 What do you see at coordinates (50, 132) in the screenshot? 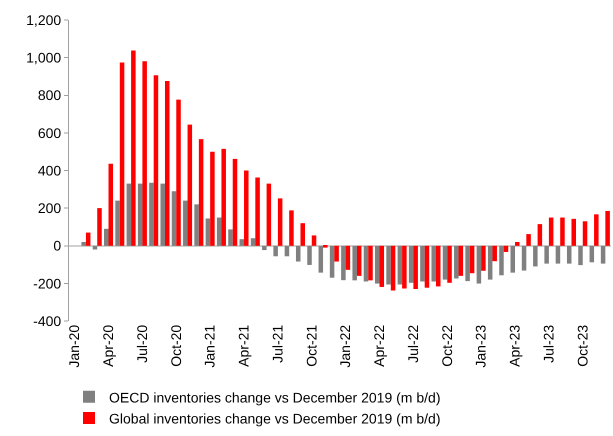
I see `y-tick-label: 600` at bounding box center [50, 132].